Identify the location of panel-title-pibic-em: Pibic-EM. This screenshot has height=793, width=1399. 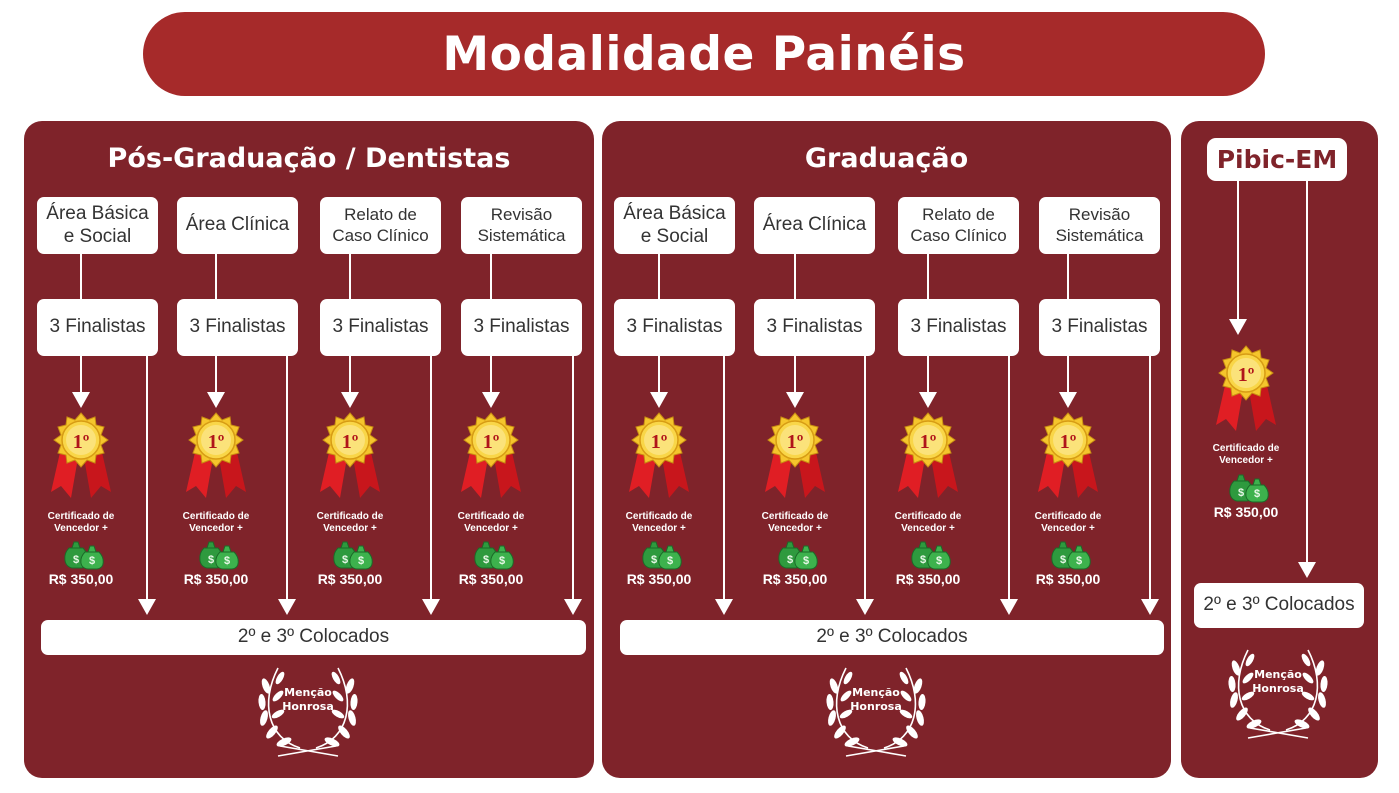
(1277, 159).